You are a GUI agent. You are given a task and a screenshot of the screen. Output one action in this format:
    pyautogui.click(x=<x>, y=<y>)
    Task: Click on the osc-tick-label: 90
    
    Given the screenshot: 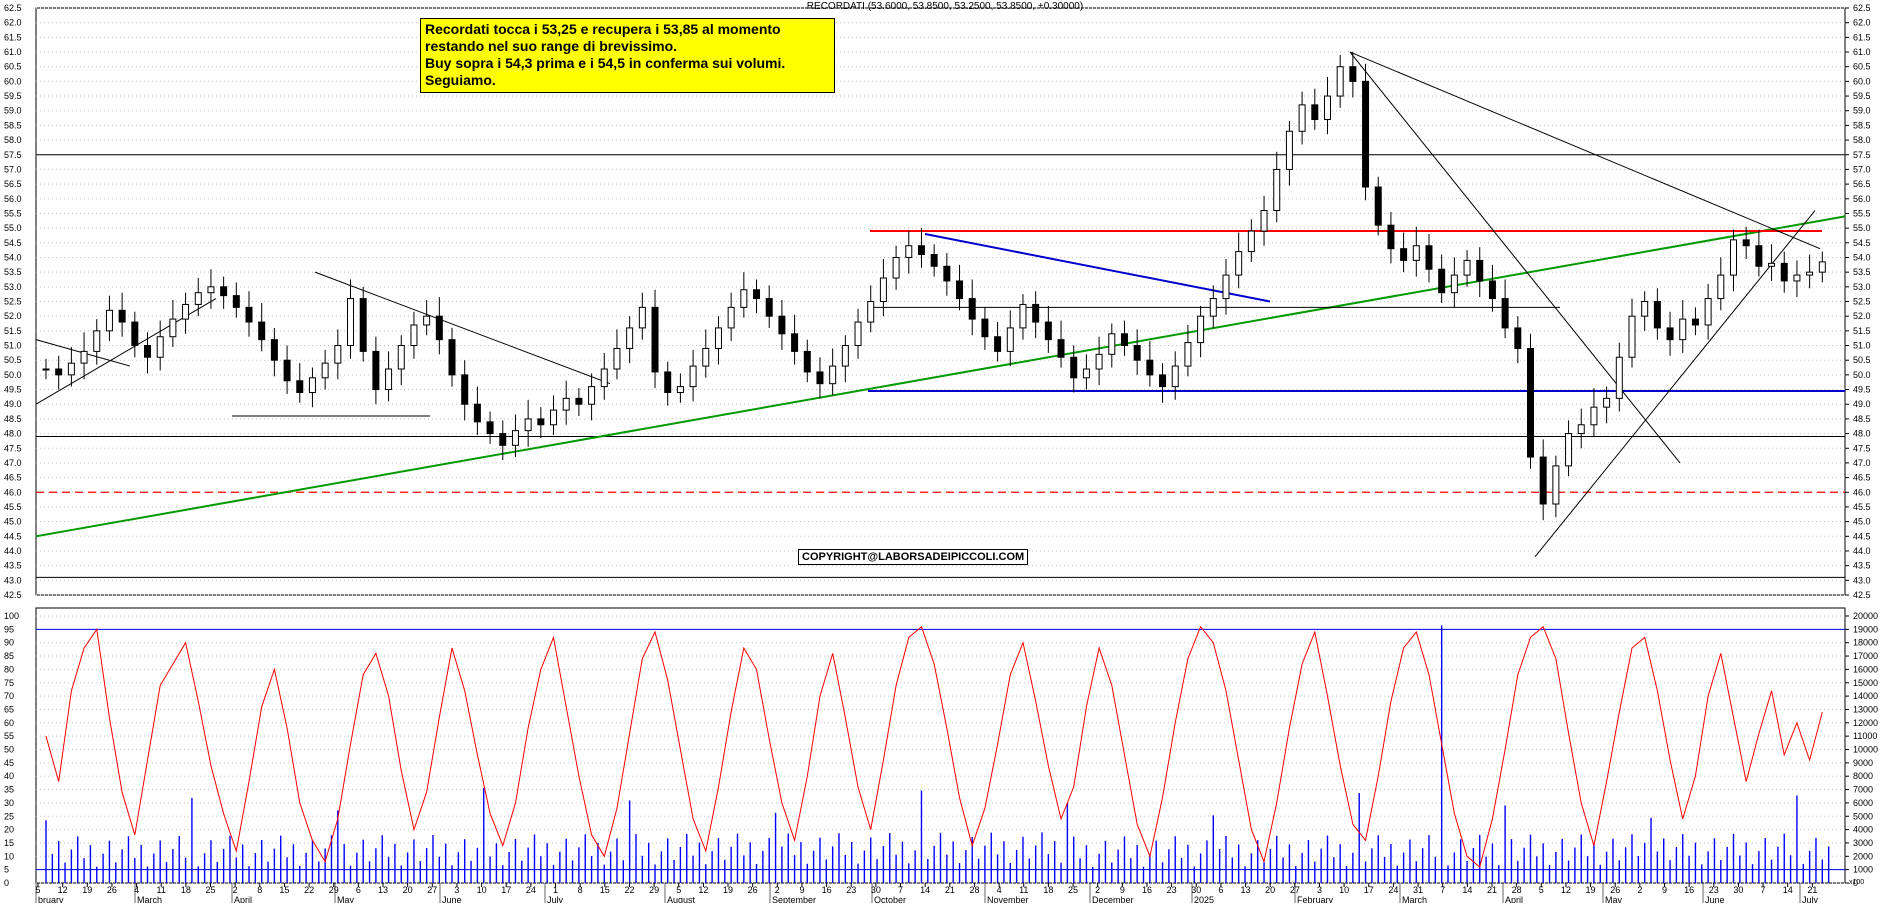 What is the action you would take?
    pyautogui.click(x=9, y=643)
    